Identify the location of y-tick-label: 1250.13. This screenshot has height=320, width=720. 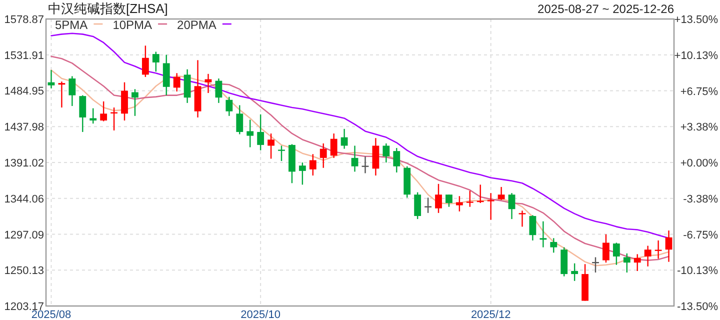
(24, 271).